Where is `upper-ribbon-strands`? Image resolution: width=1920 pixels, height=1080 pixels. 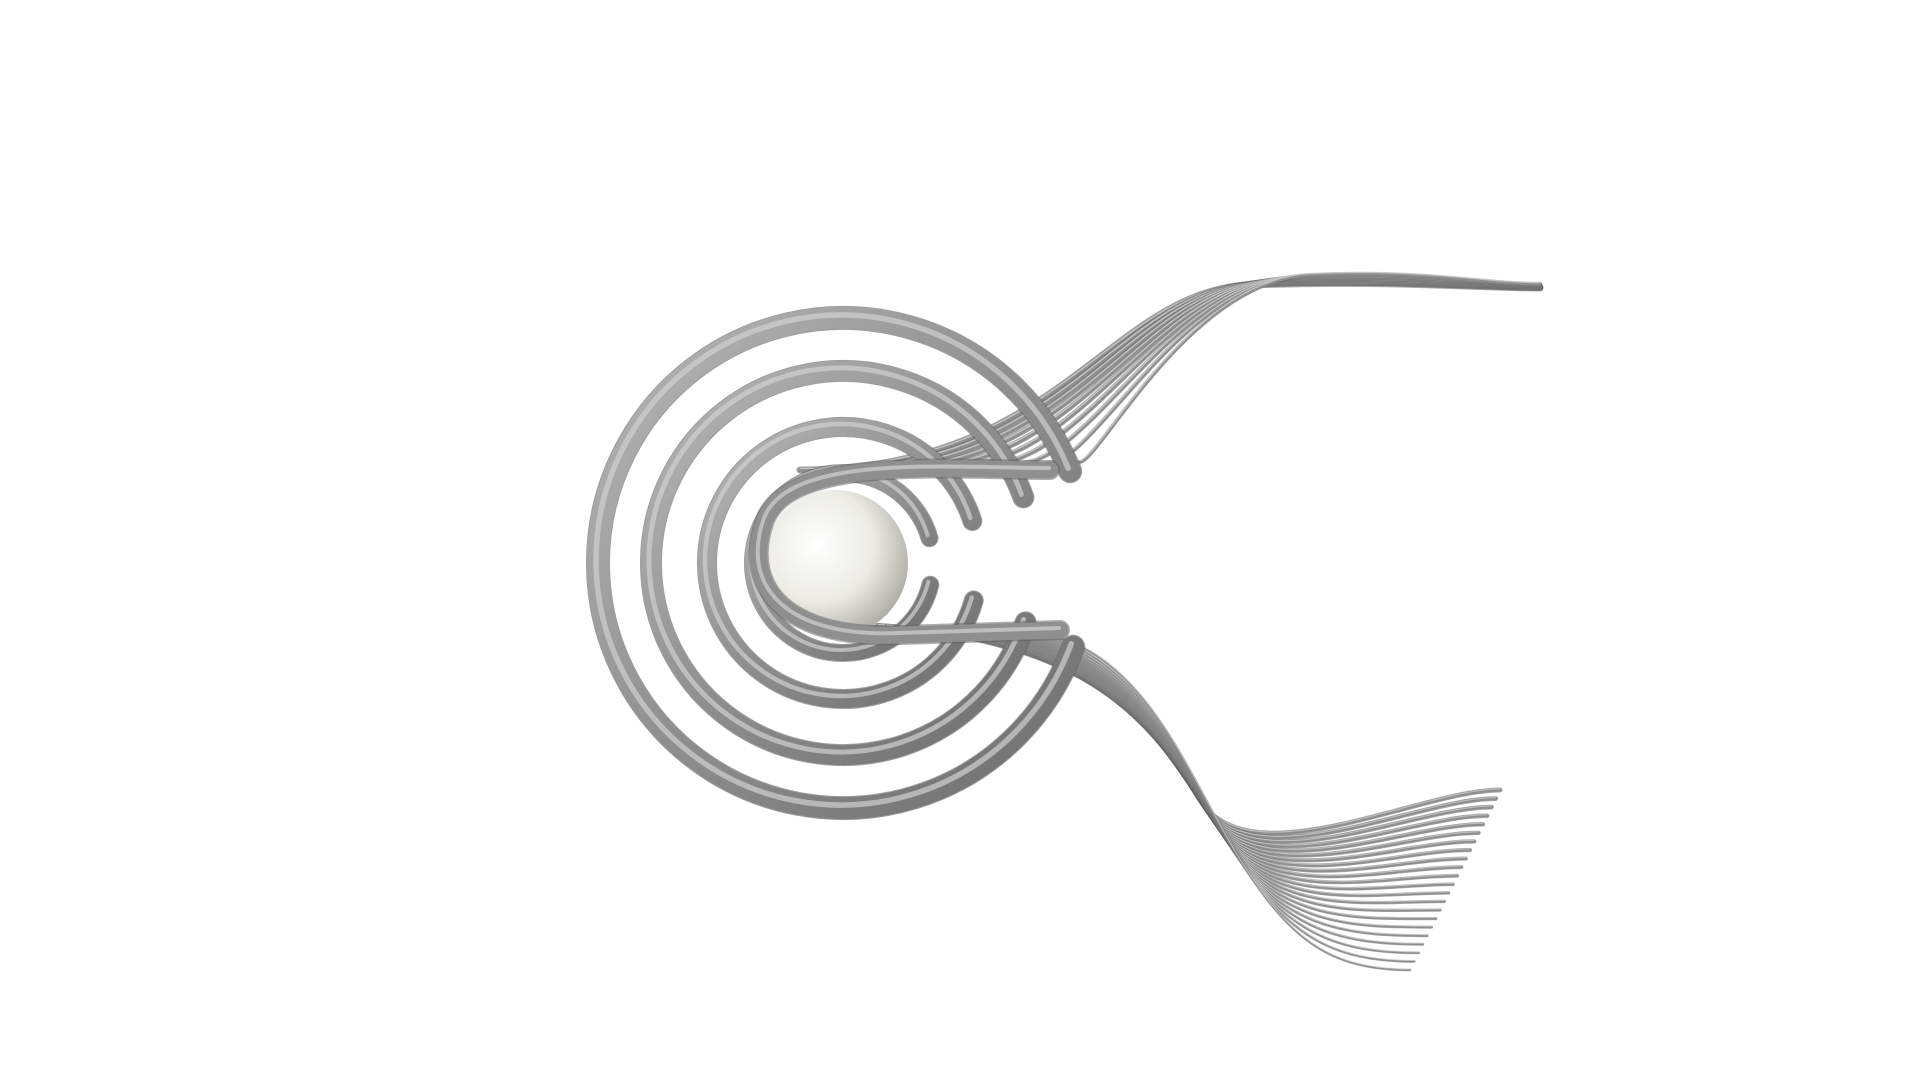
upper-ribbon-strands is located at coordinates (1170, 372).